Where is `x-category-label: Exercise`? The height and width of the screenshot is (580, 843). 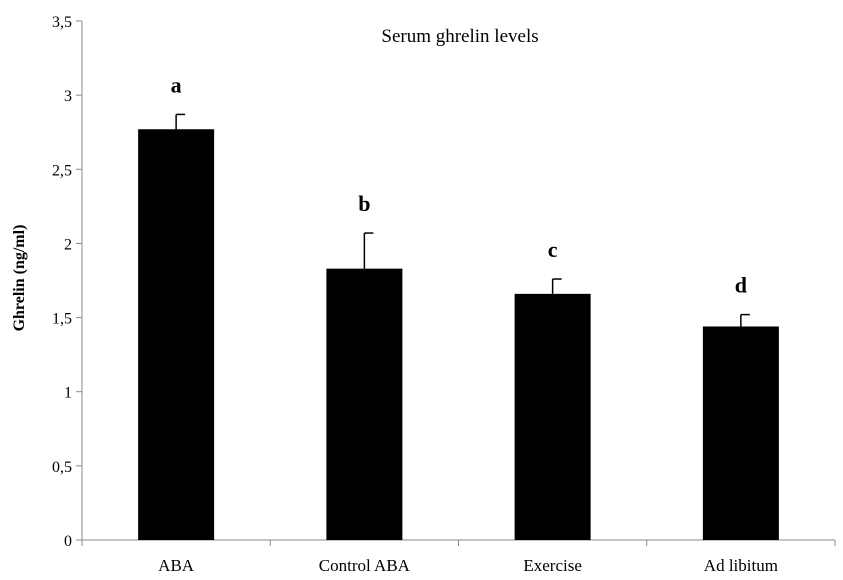 x-category-label: Exercise is located at coordinates (552, 565).